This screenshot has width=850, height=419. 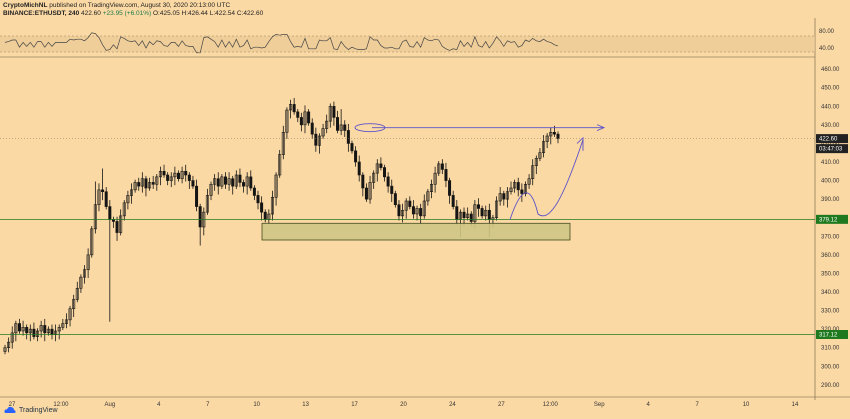 I want to click on x-tick-label: 10, so click(x=746, y=405).